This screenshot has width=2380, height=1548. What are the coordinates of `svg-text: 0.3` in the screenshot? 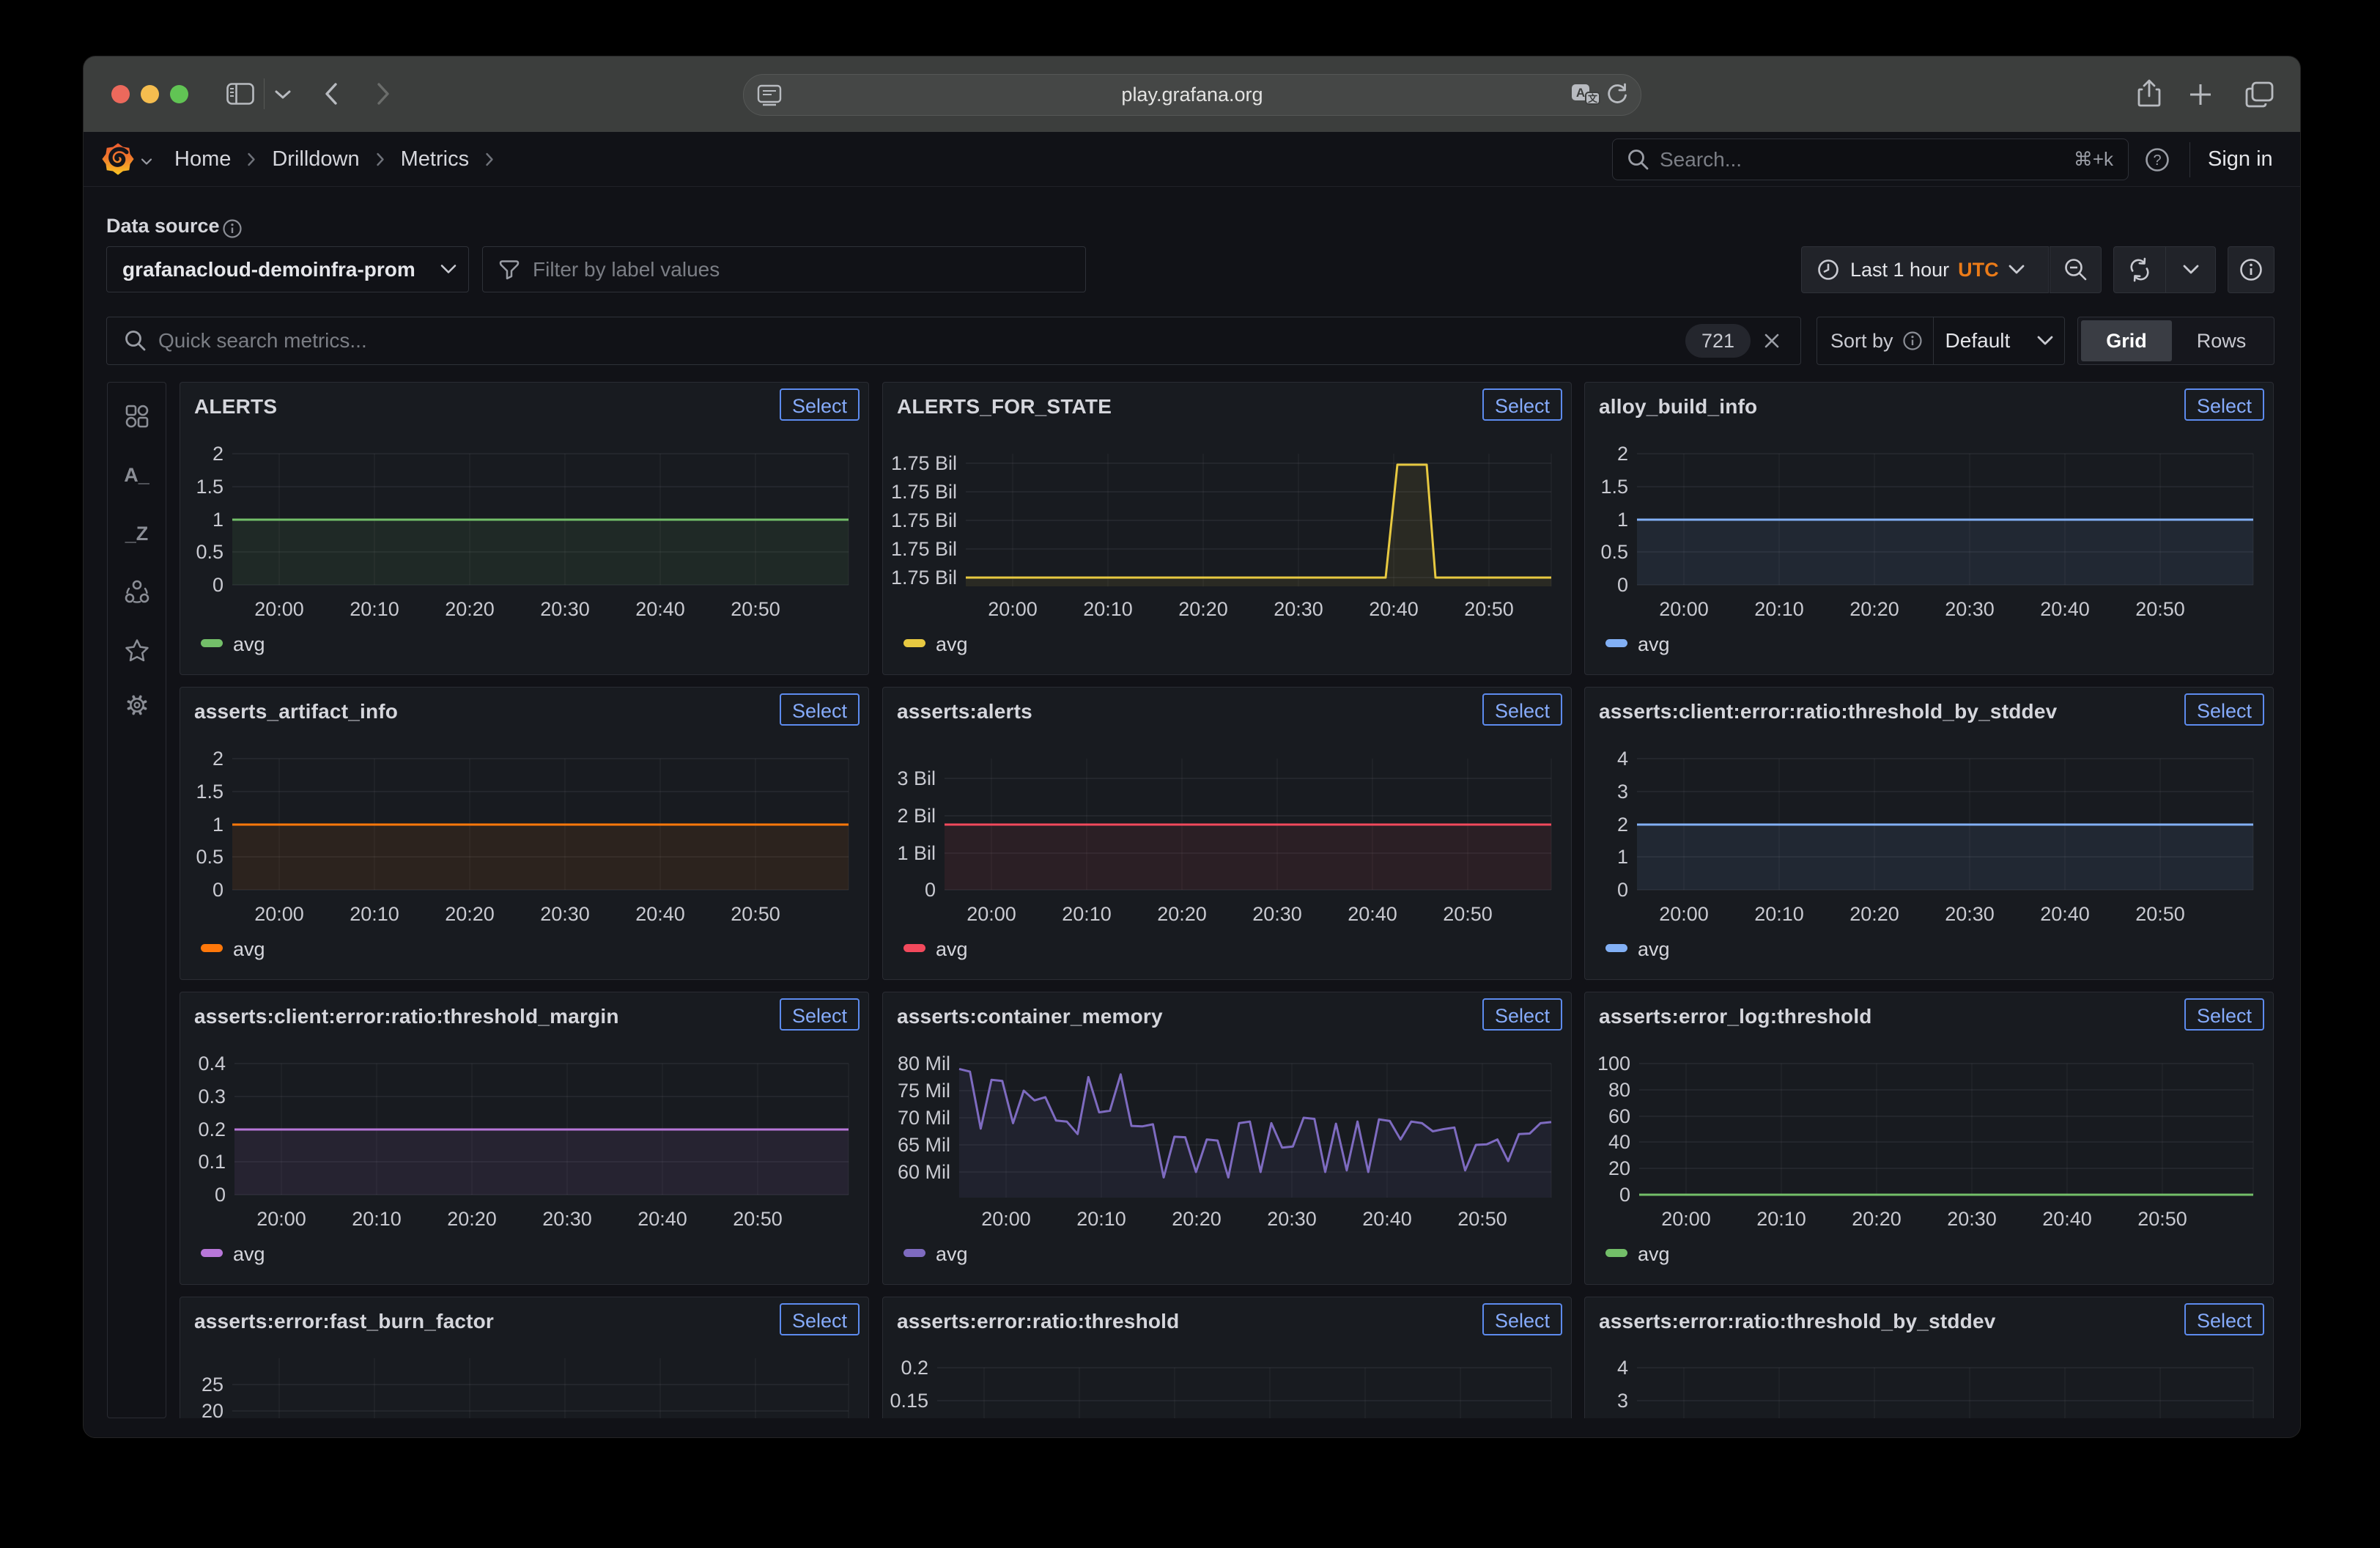 It's located at (212, 1096).